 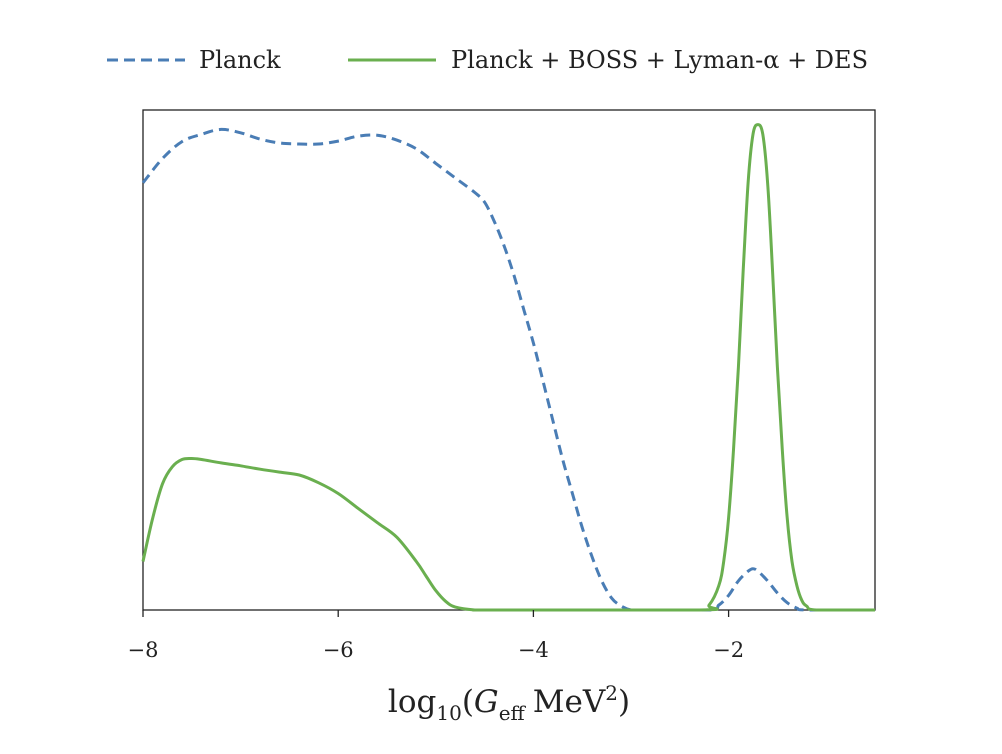 What do you see at coordinates (533, 650) in the screenshot?
I see `x-tick-label: −4` at bounding box center [533, 650].